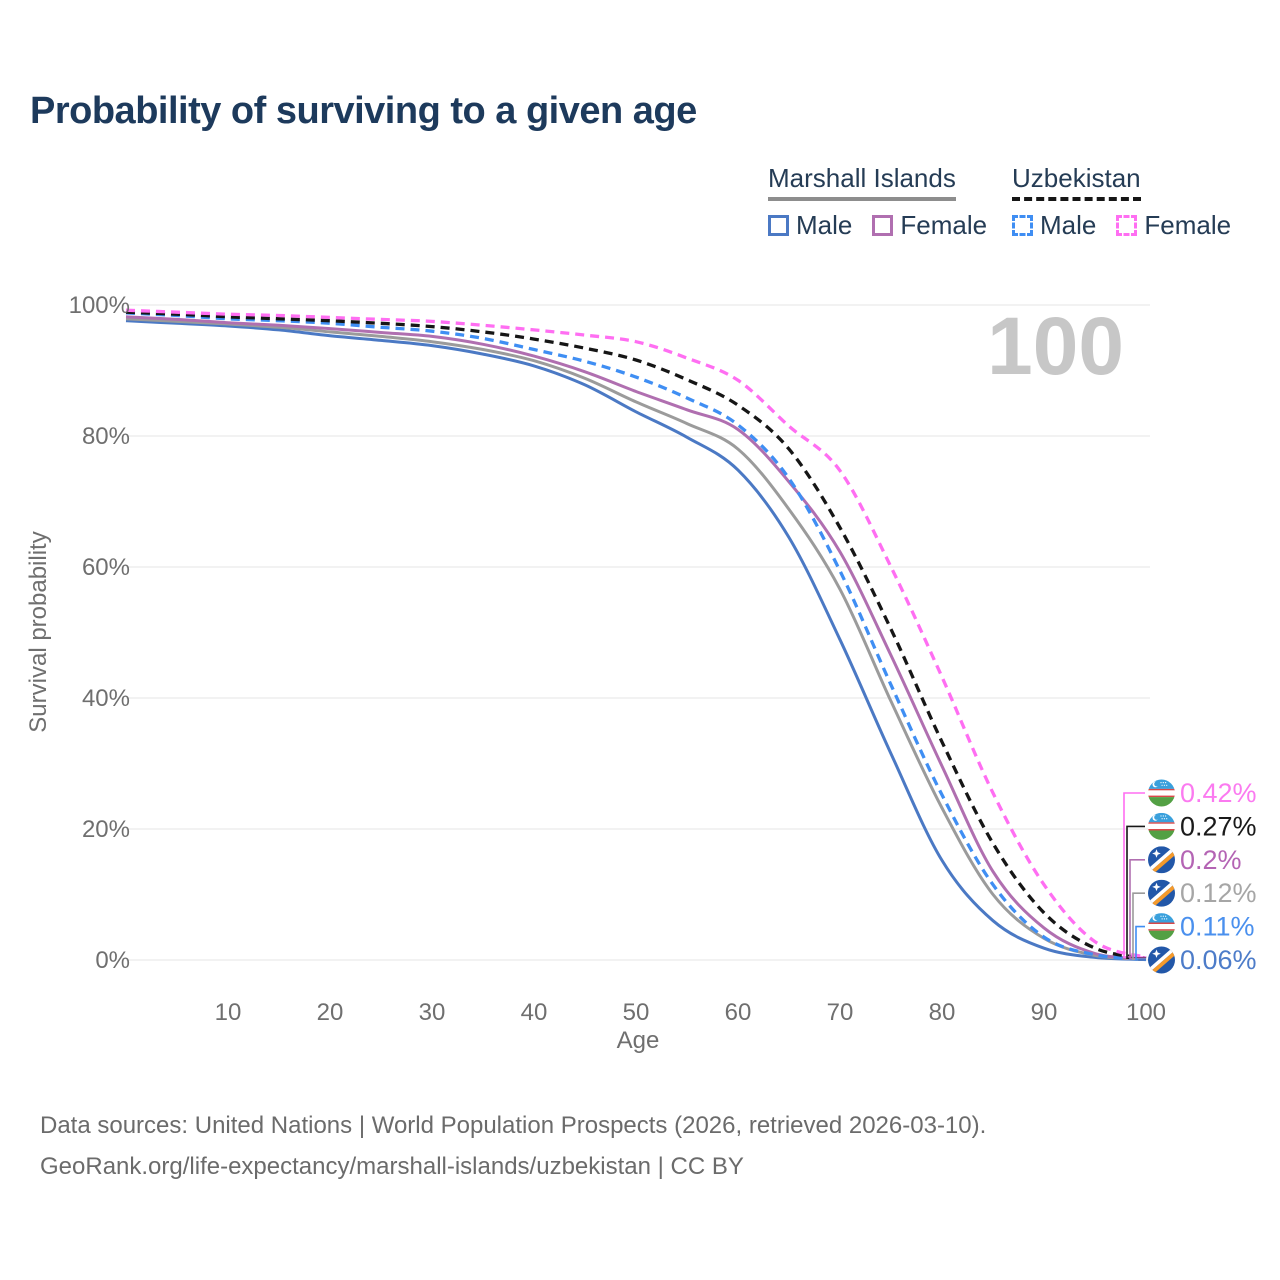 The width and height of the screenshot is (1280, 1280). I want to click on end-label-marshall-islands-both-sexes: 0.12%, so click(1218, 893).